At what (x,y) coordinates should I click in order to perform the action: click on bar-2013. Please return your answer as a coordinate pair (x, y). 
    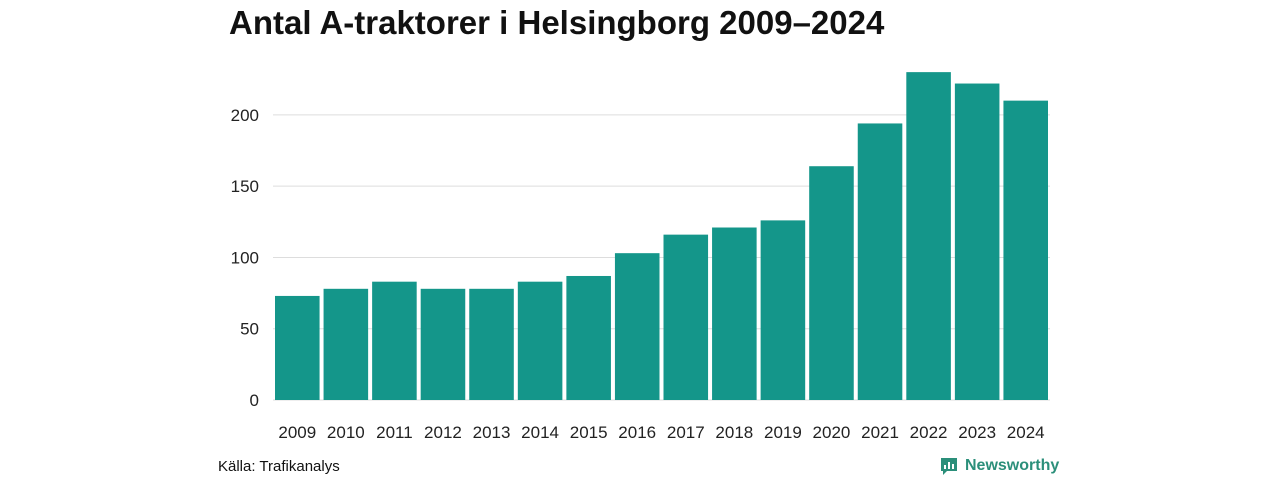
    Looking at the image, I should click on (491, 344).